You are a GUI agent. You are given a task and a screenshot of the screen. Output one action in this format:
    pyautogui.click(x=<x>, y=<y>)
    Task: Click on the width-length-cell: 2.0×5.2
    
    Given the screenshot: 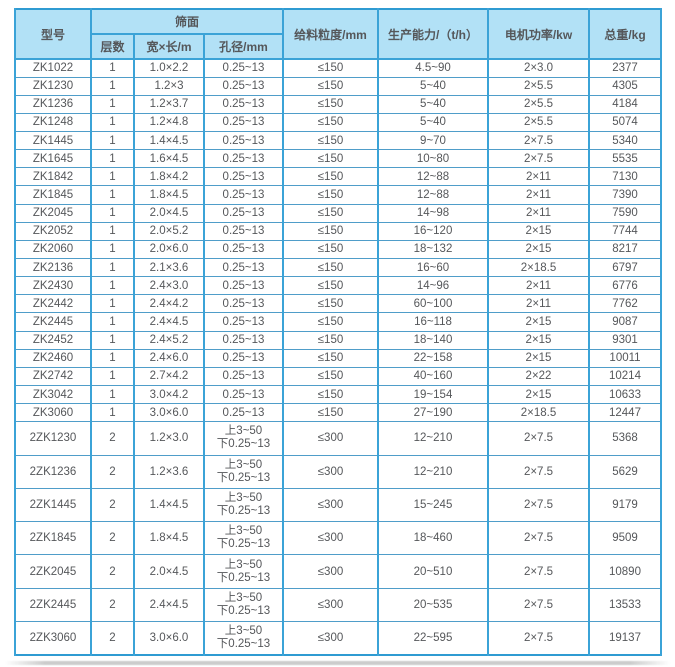 What is the action you would take?
    pyautogui.click(x=169, y=231)
    